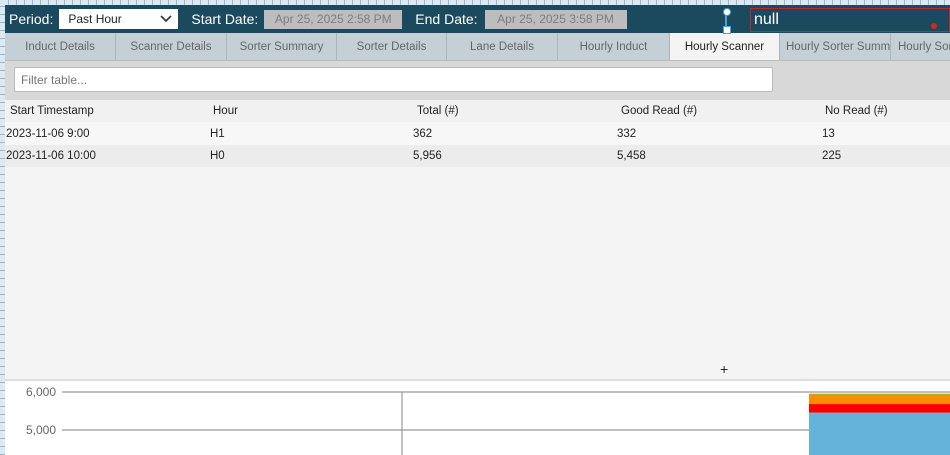 This screenshot has width=950, height=455. I want to click on filter-table-input, so click(393, 79).